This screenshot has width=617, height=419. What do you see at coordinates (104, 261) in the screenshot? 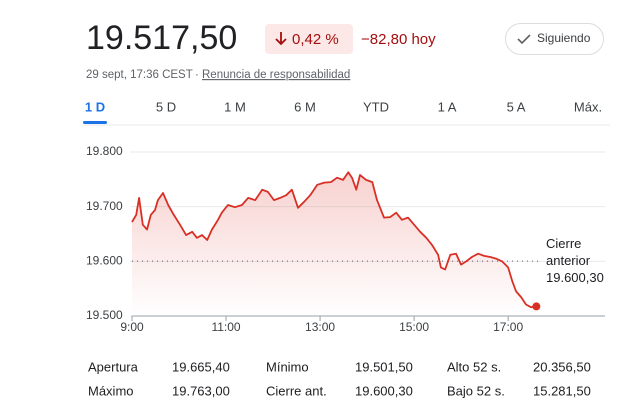
I see `y-tick-label: 19.600` at bounding box center [104, 261].